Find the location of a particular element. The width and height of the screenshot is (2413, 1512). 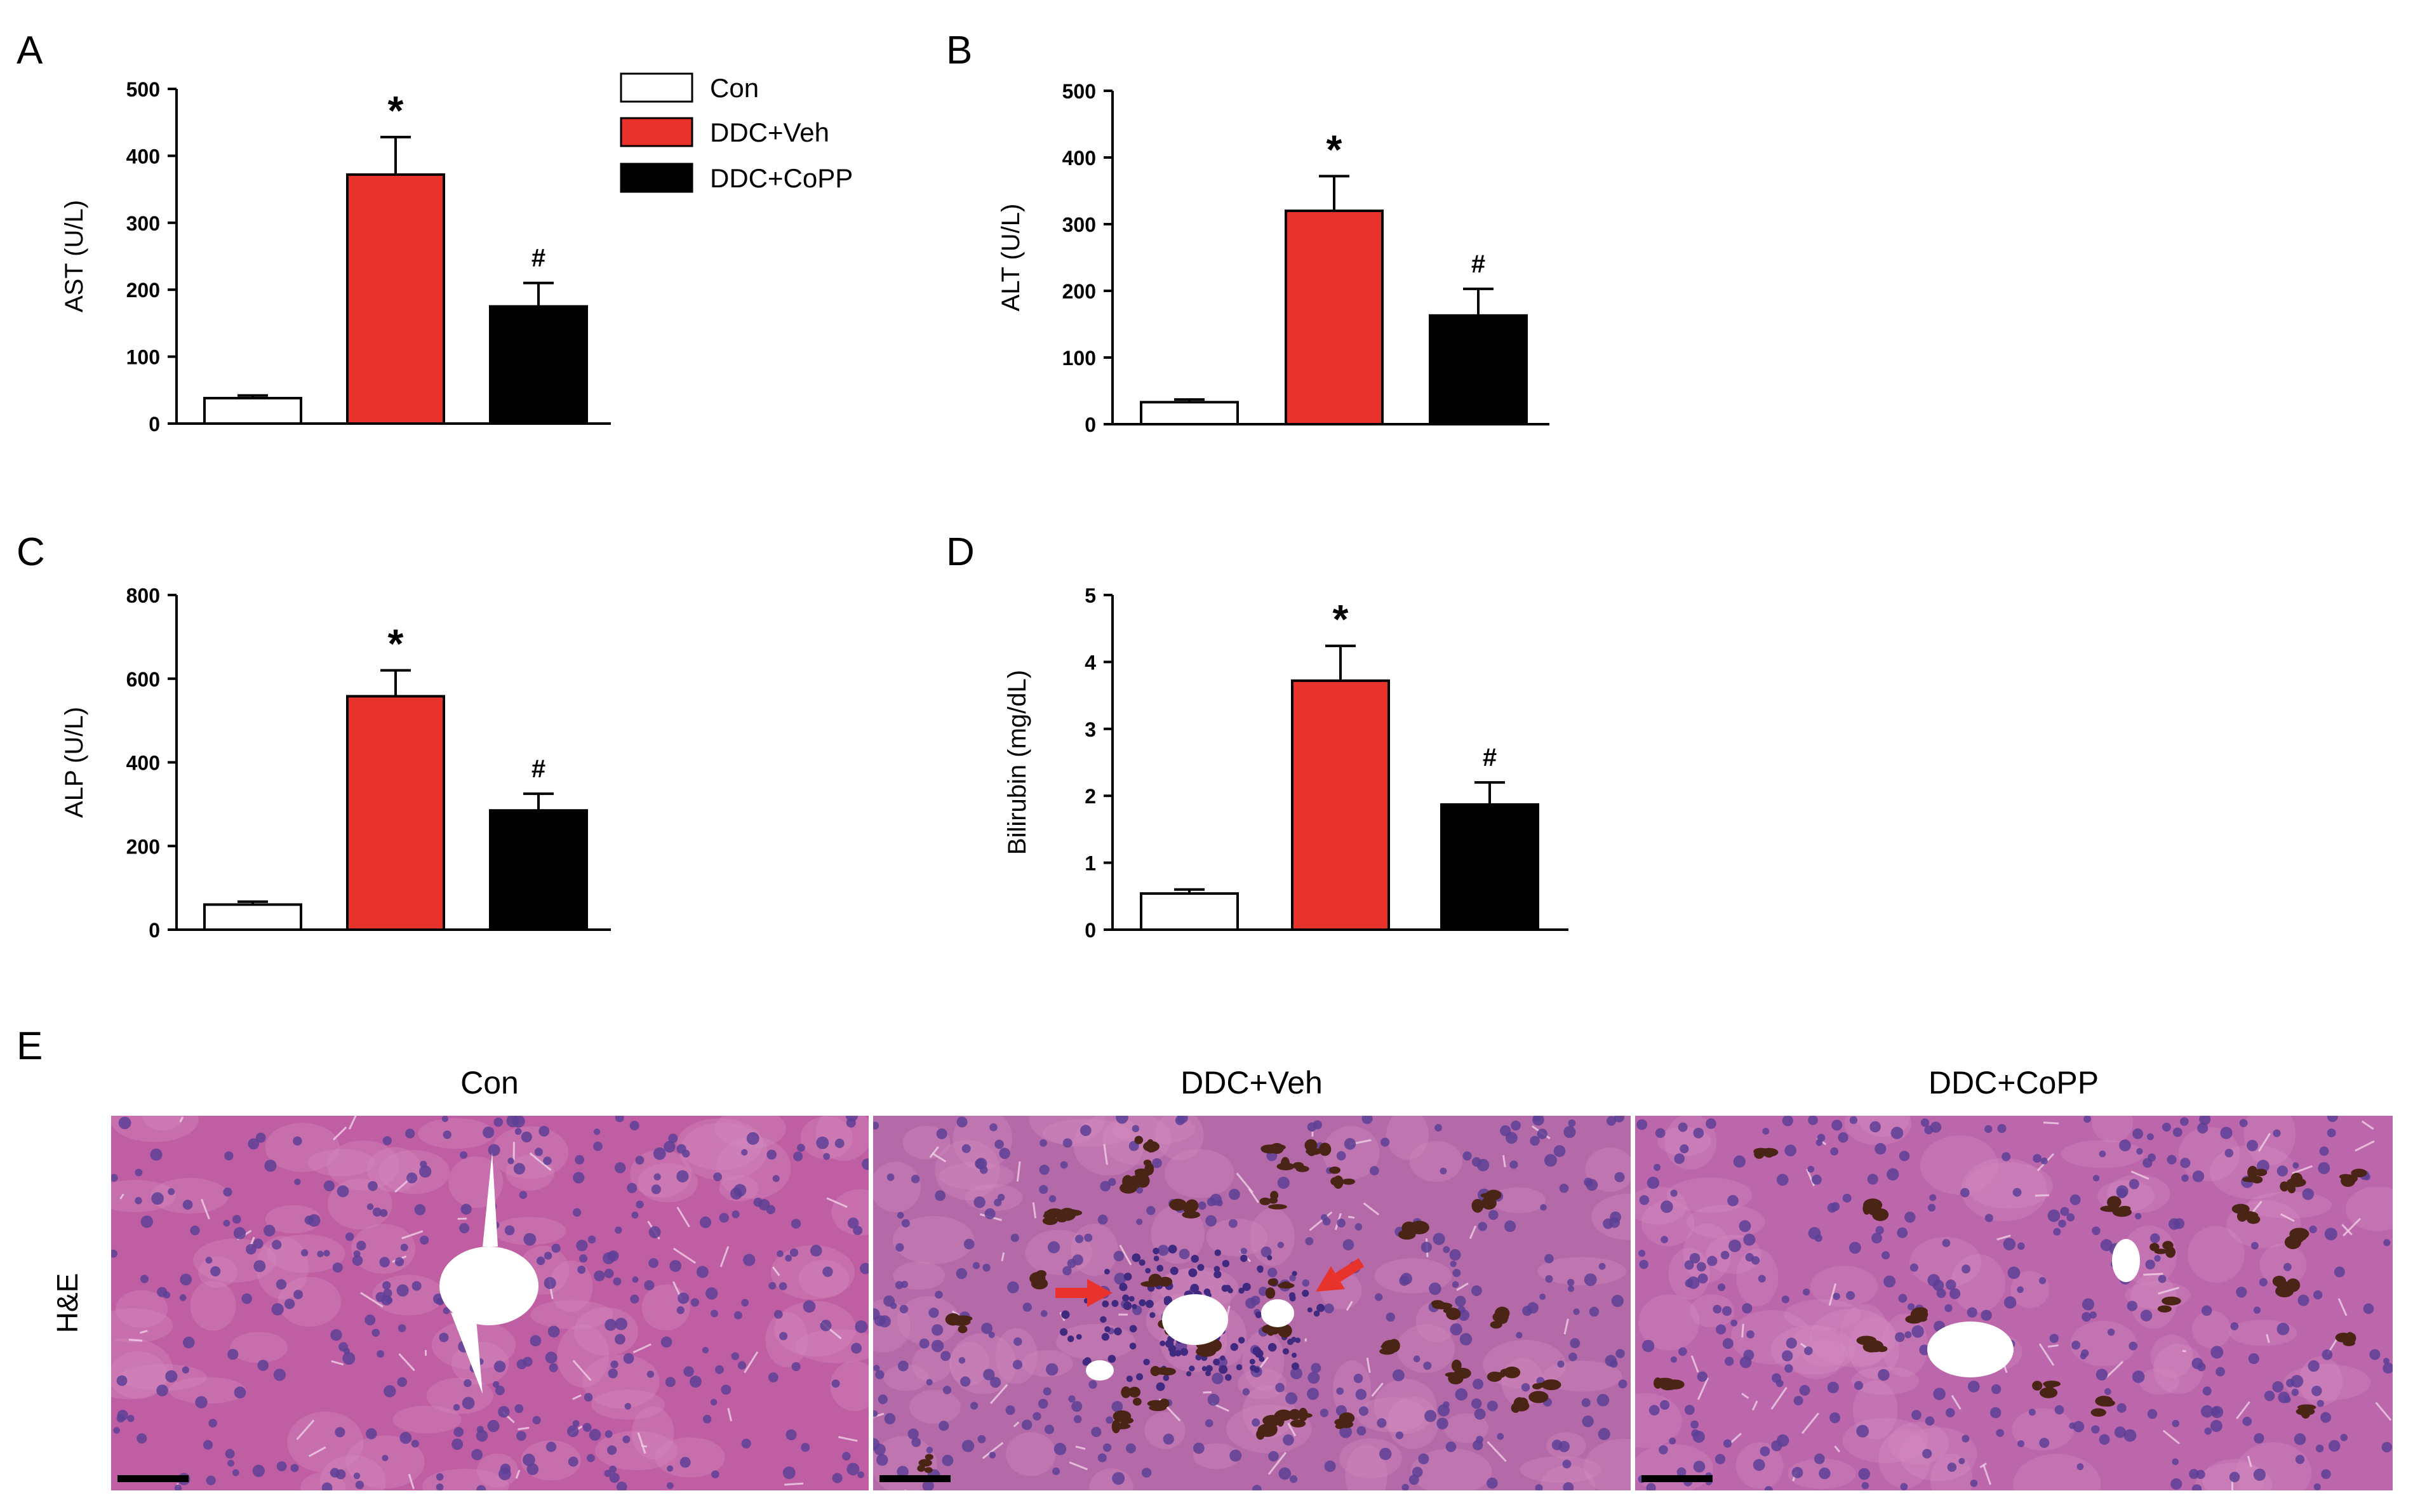

chart-c-significance-1: * is located at coordinates (396, 644).